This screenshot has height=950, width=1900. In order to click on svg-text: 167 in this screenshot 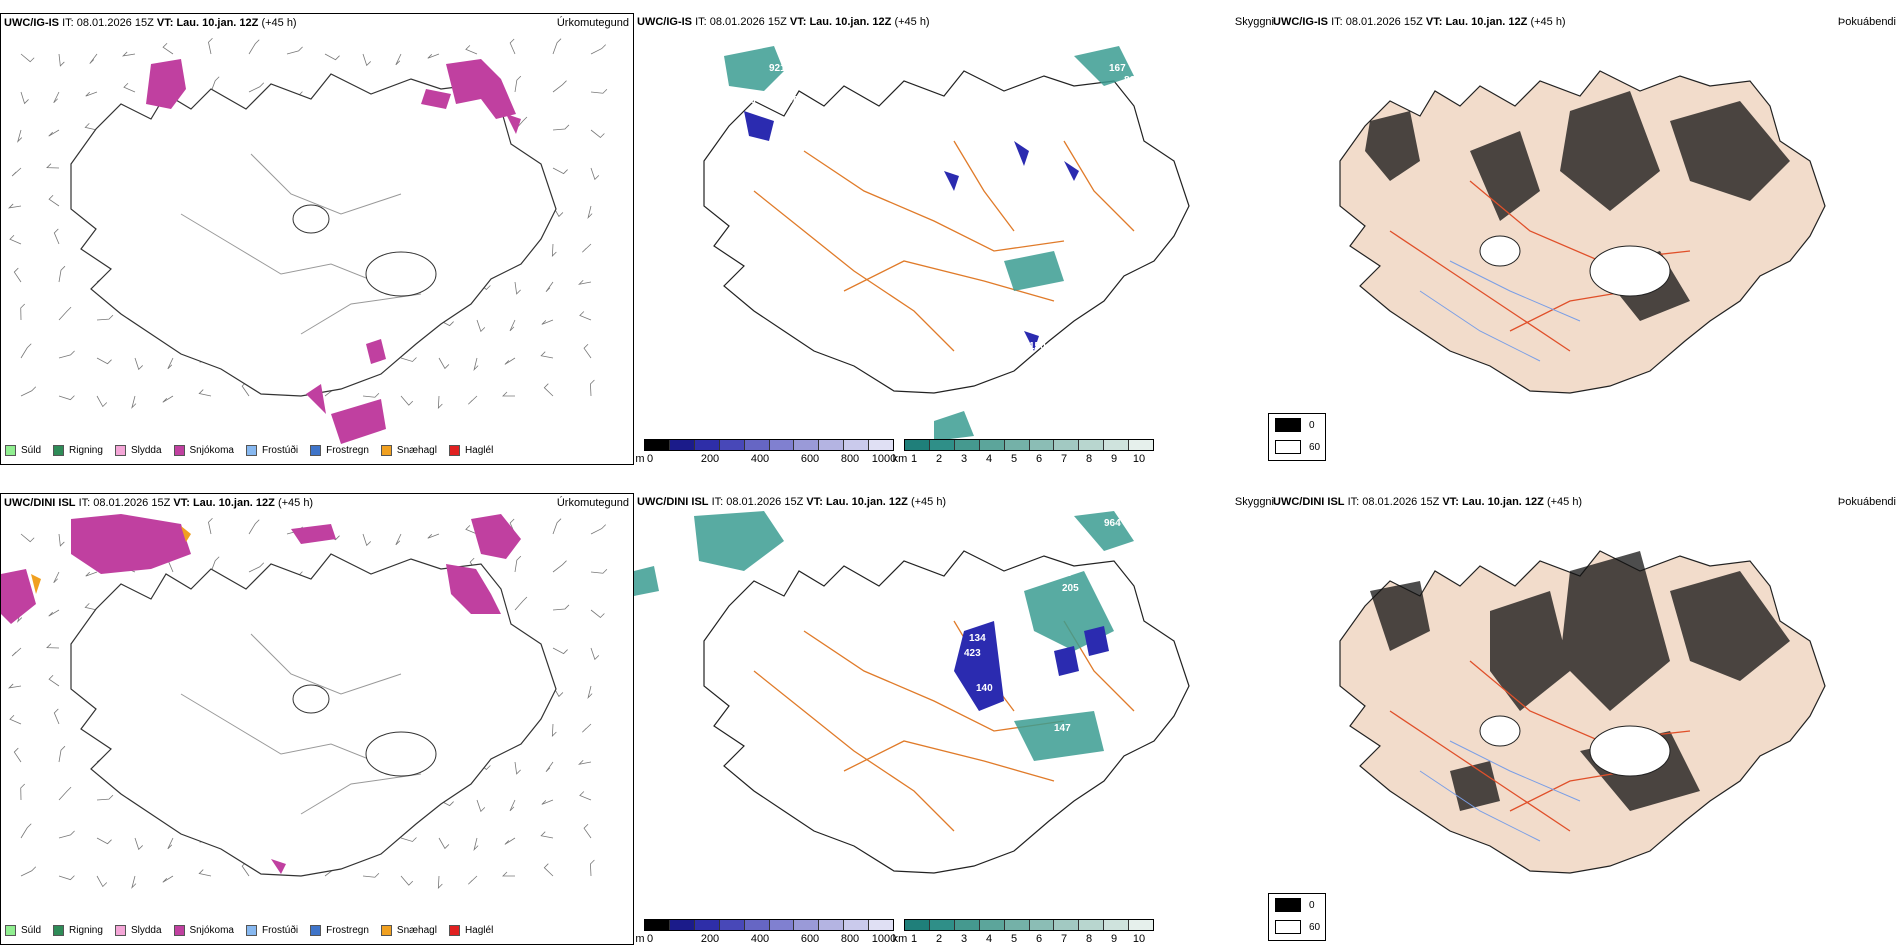, I will do `click(1117, 68)`.